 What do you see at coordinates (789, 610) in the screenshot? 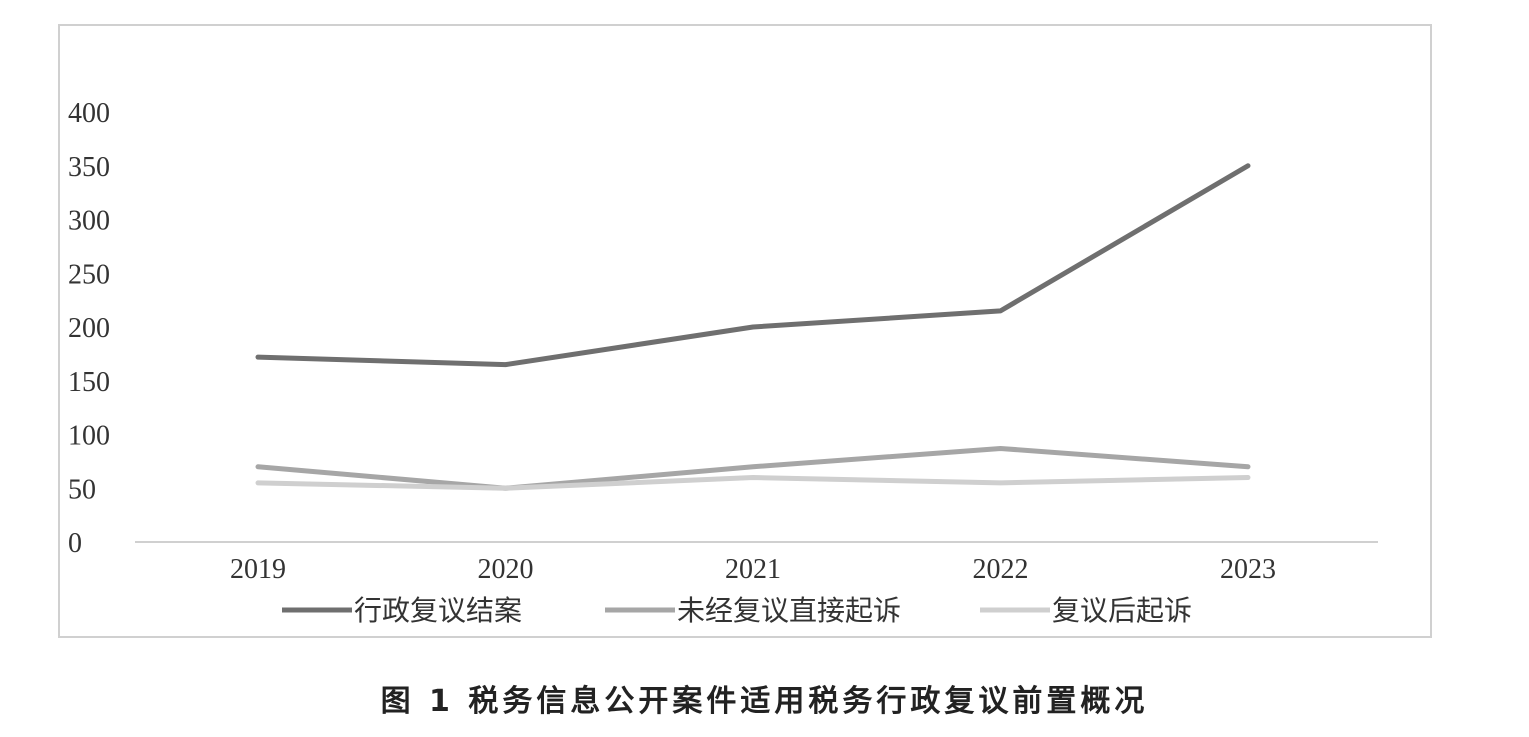
I see `legend-label-2: 未经复议直接起诉` at bounding box center [789, 610].